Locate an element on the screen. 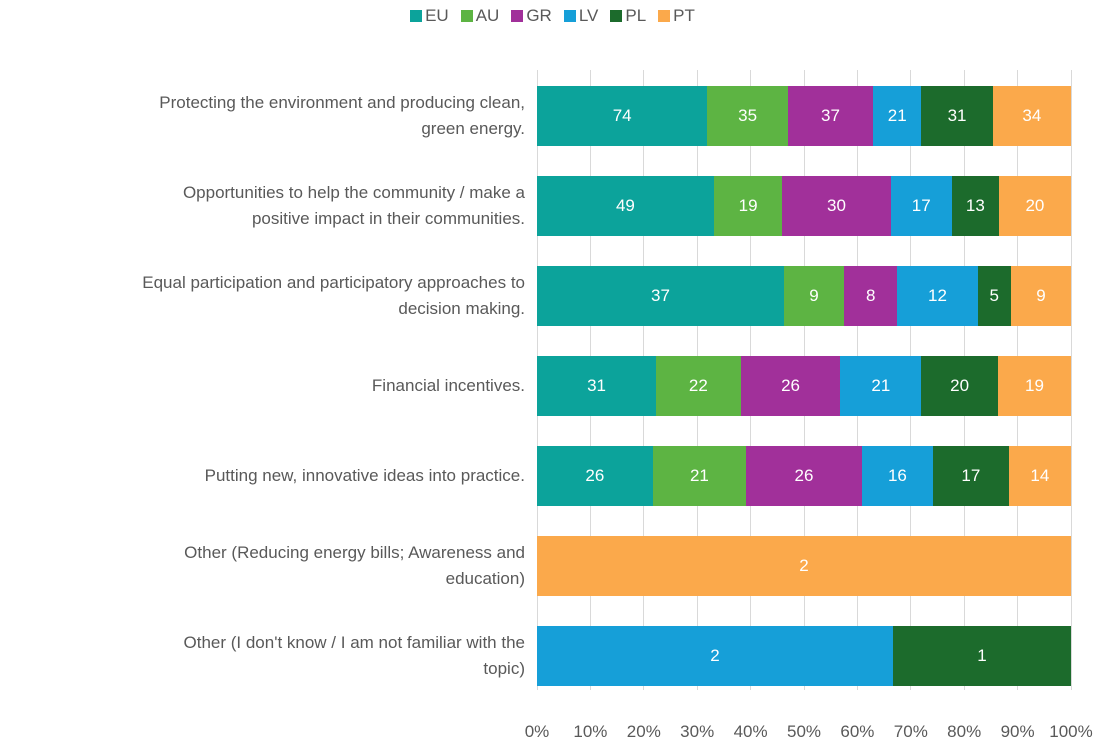 This screenshot has height=747, width=1105. bar-segment: 34 is located at coordinates (1031, 116).